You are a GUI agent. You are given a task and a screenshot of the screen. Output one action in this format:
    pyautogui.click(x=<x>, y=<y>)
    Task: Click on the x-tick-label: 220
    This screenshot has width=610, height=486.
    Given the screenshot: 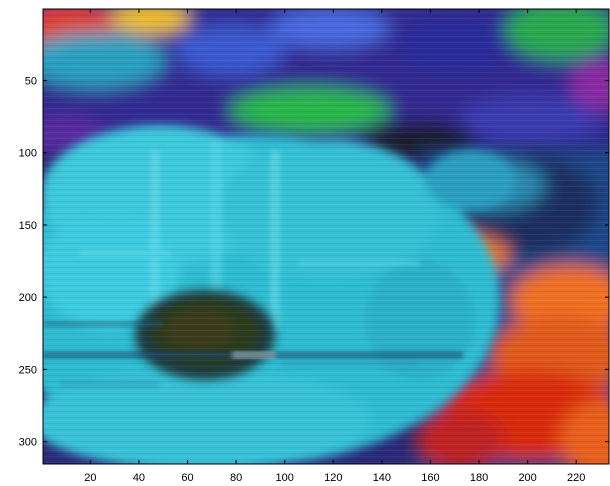 What is the action you would take?
    pyautogui.click(x=576, y=478)
    